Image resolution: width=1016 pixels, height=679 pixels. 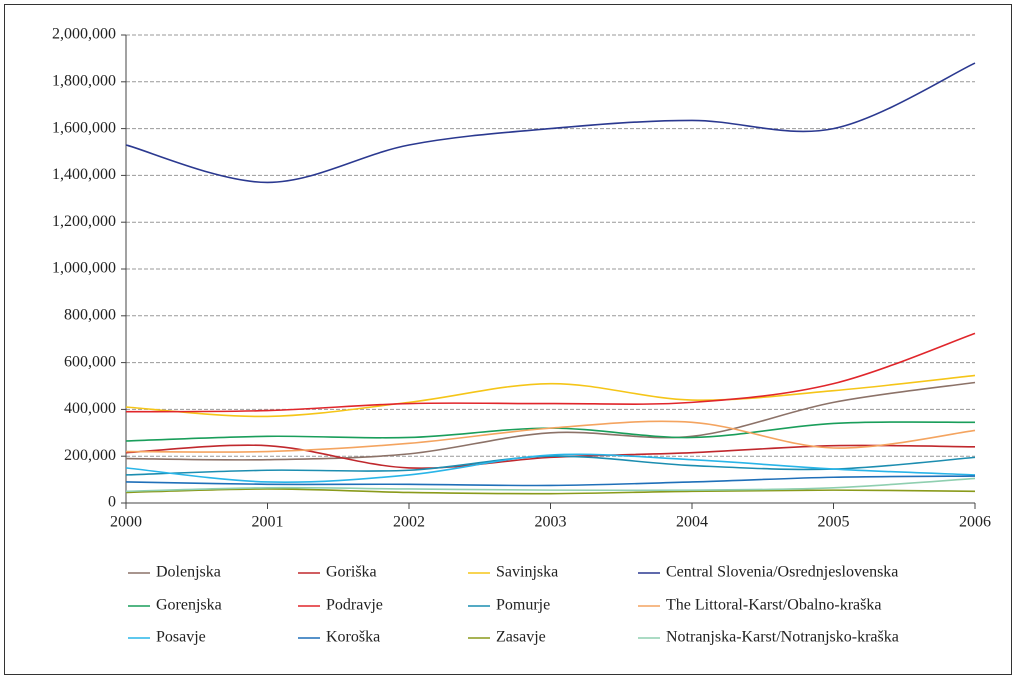 I want to click on x-tick-label: 2003, so click(x=551, y=522).